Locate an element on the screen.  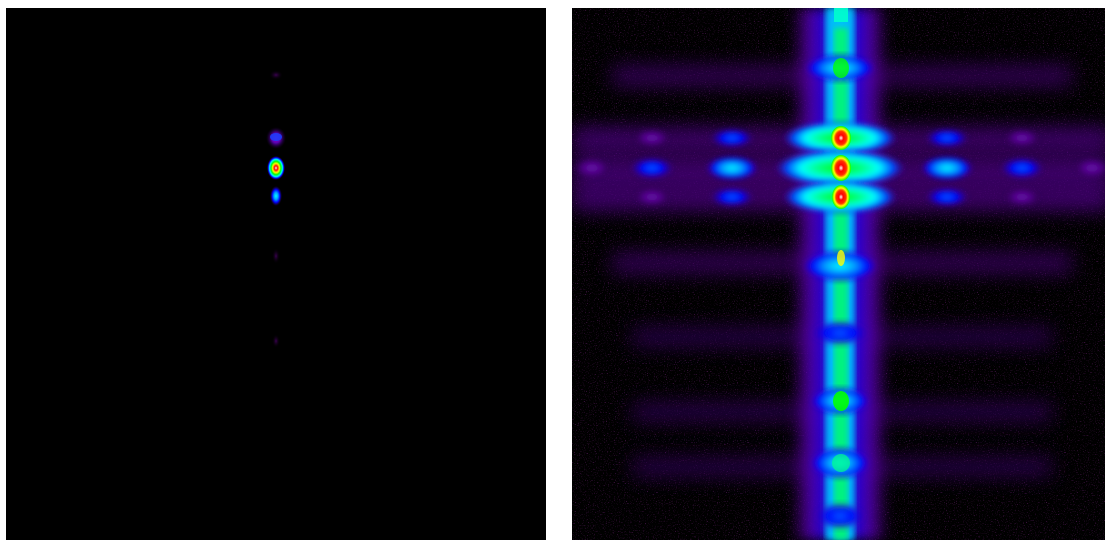
central-spot is located at coordinates (276, 168).